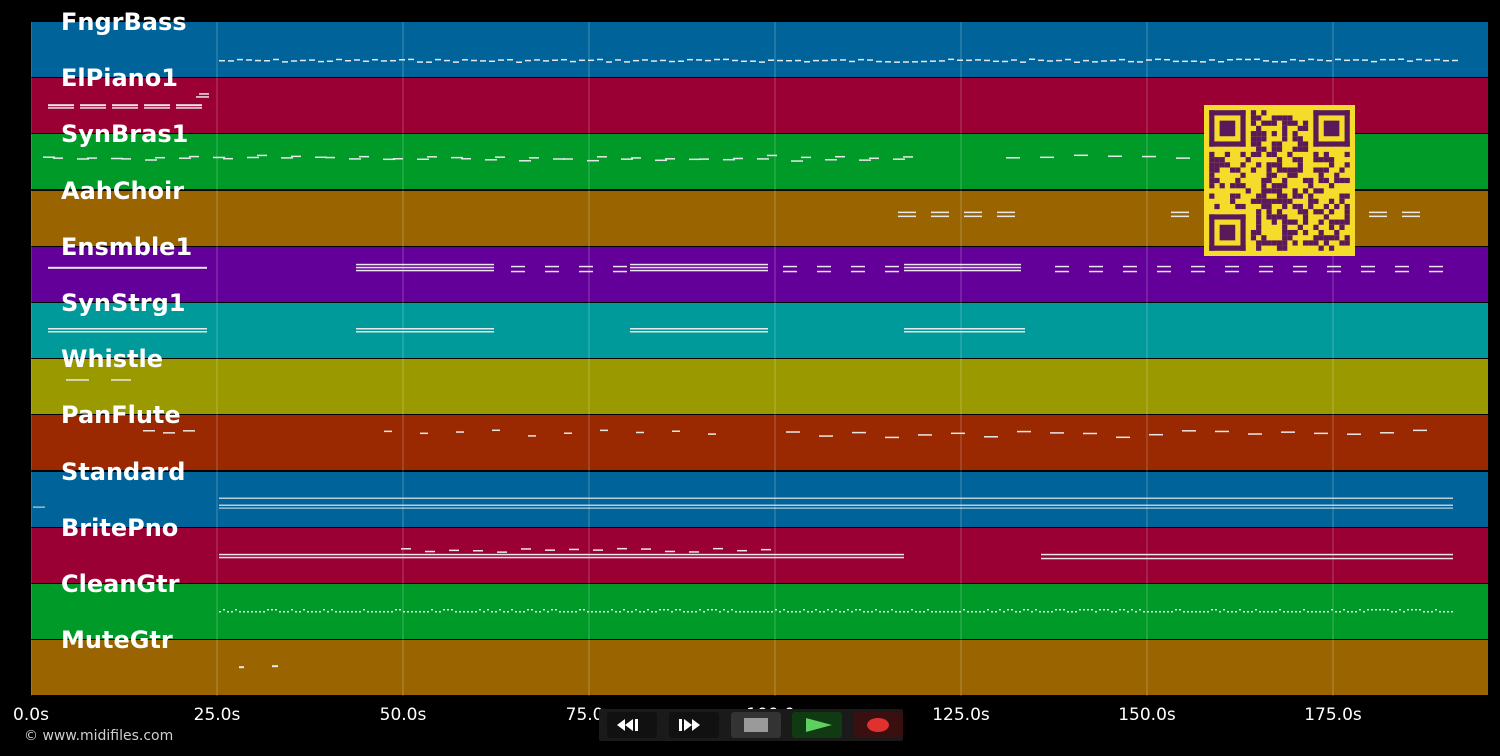 Image resolution: width=1500 pixels, height=756 pixels. What do you see at coordinates (759, 661) in the screenshot?
I see `track-lane: MuteGtr` at bounding box center [759, 661].